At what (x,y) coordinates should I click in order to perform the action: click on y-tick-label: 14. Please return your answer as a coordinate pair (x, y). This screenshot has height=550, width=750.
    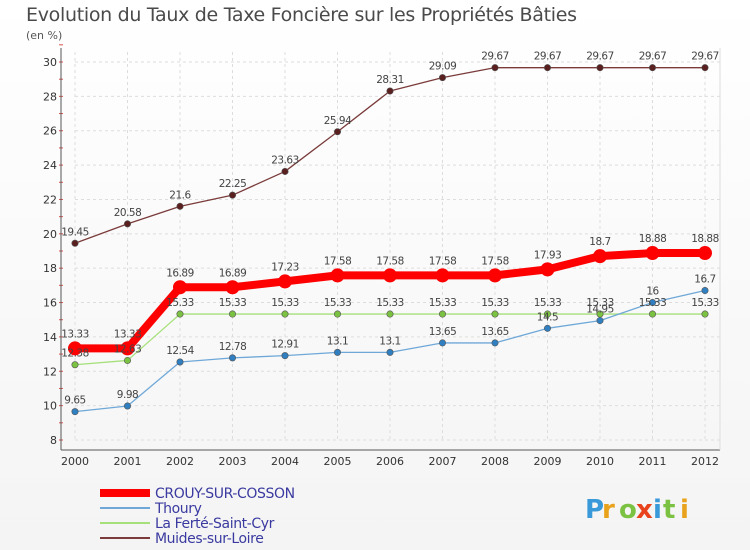
    Looking at the image, I should click on (50, 337).